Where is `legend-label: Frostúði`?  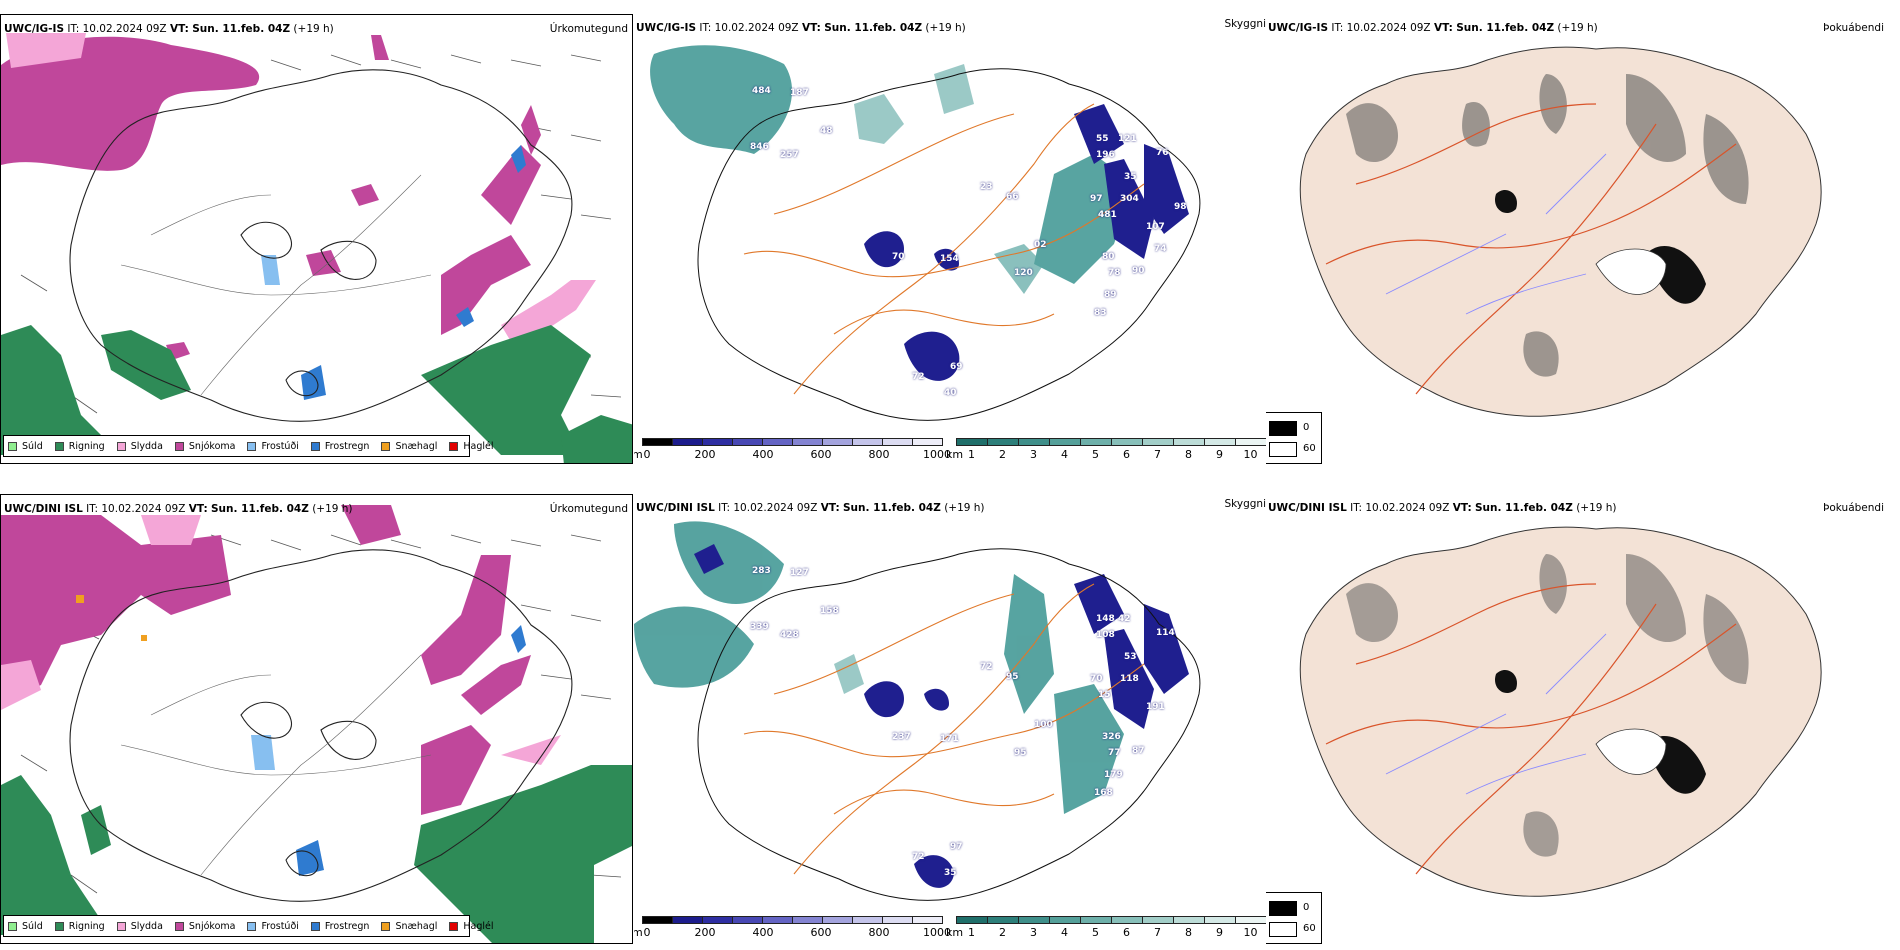
legend-label: Frostúði is located at coordinates (280, 446).